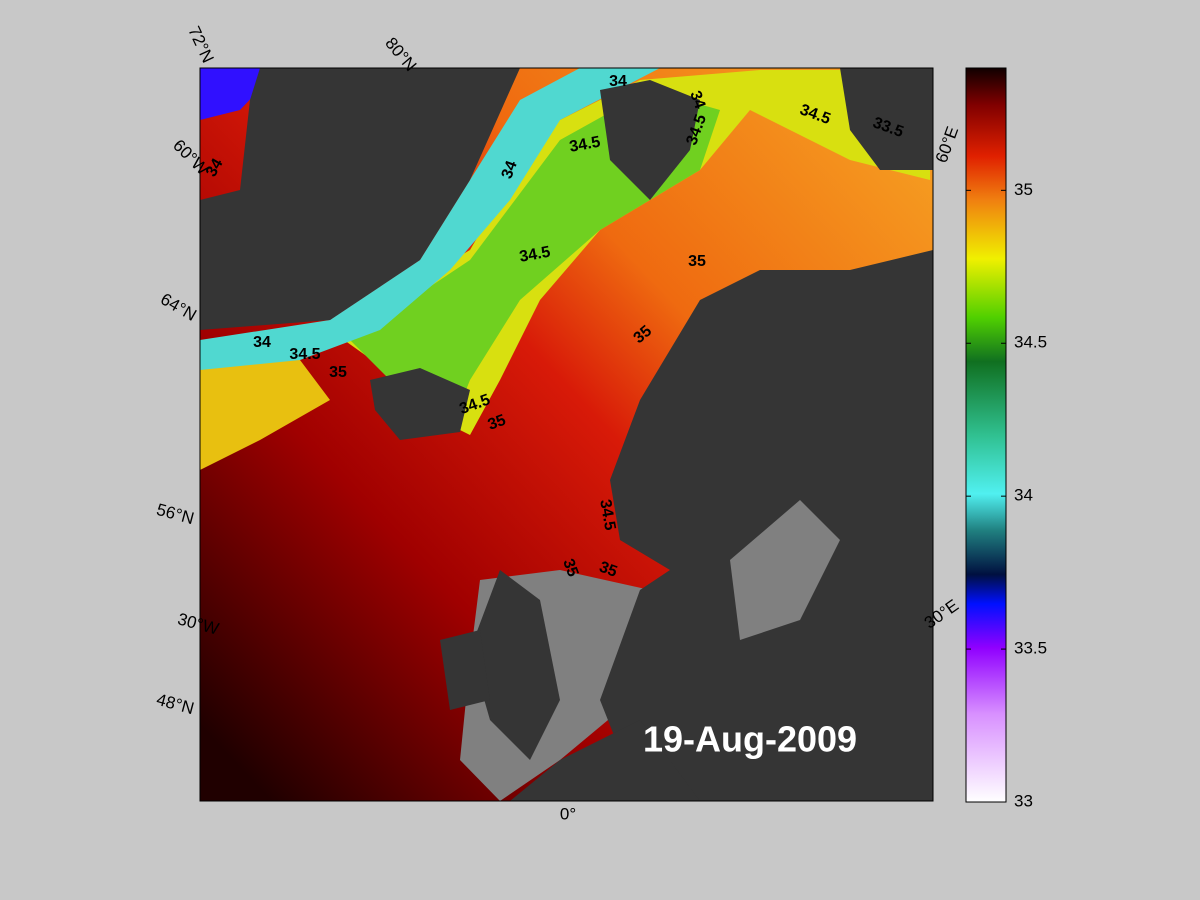  Describe the element at coordinates (1030, 648) in the screenshot. I see `colorbar-tick-label: 33.5` at that location.